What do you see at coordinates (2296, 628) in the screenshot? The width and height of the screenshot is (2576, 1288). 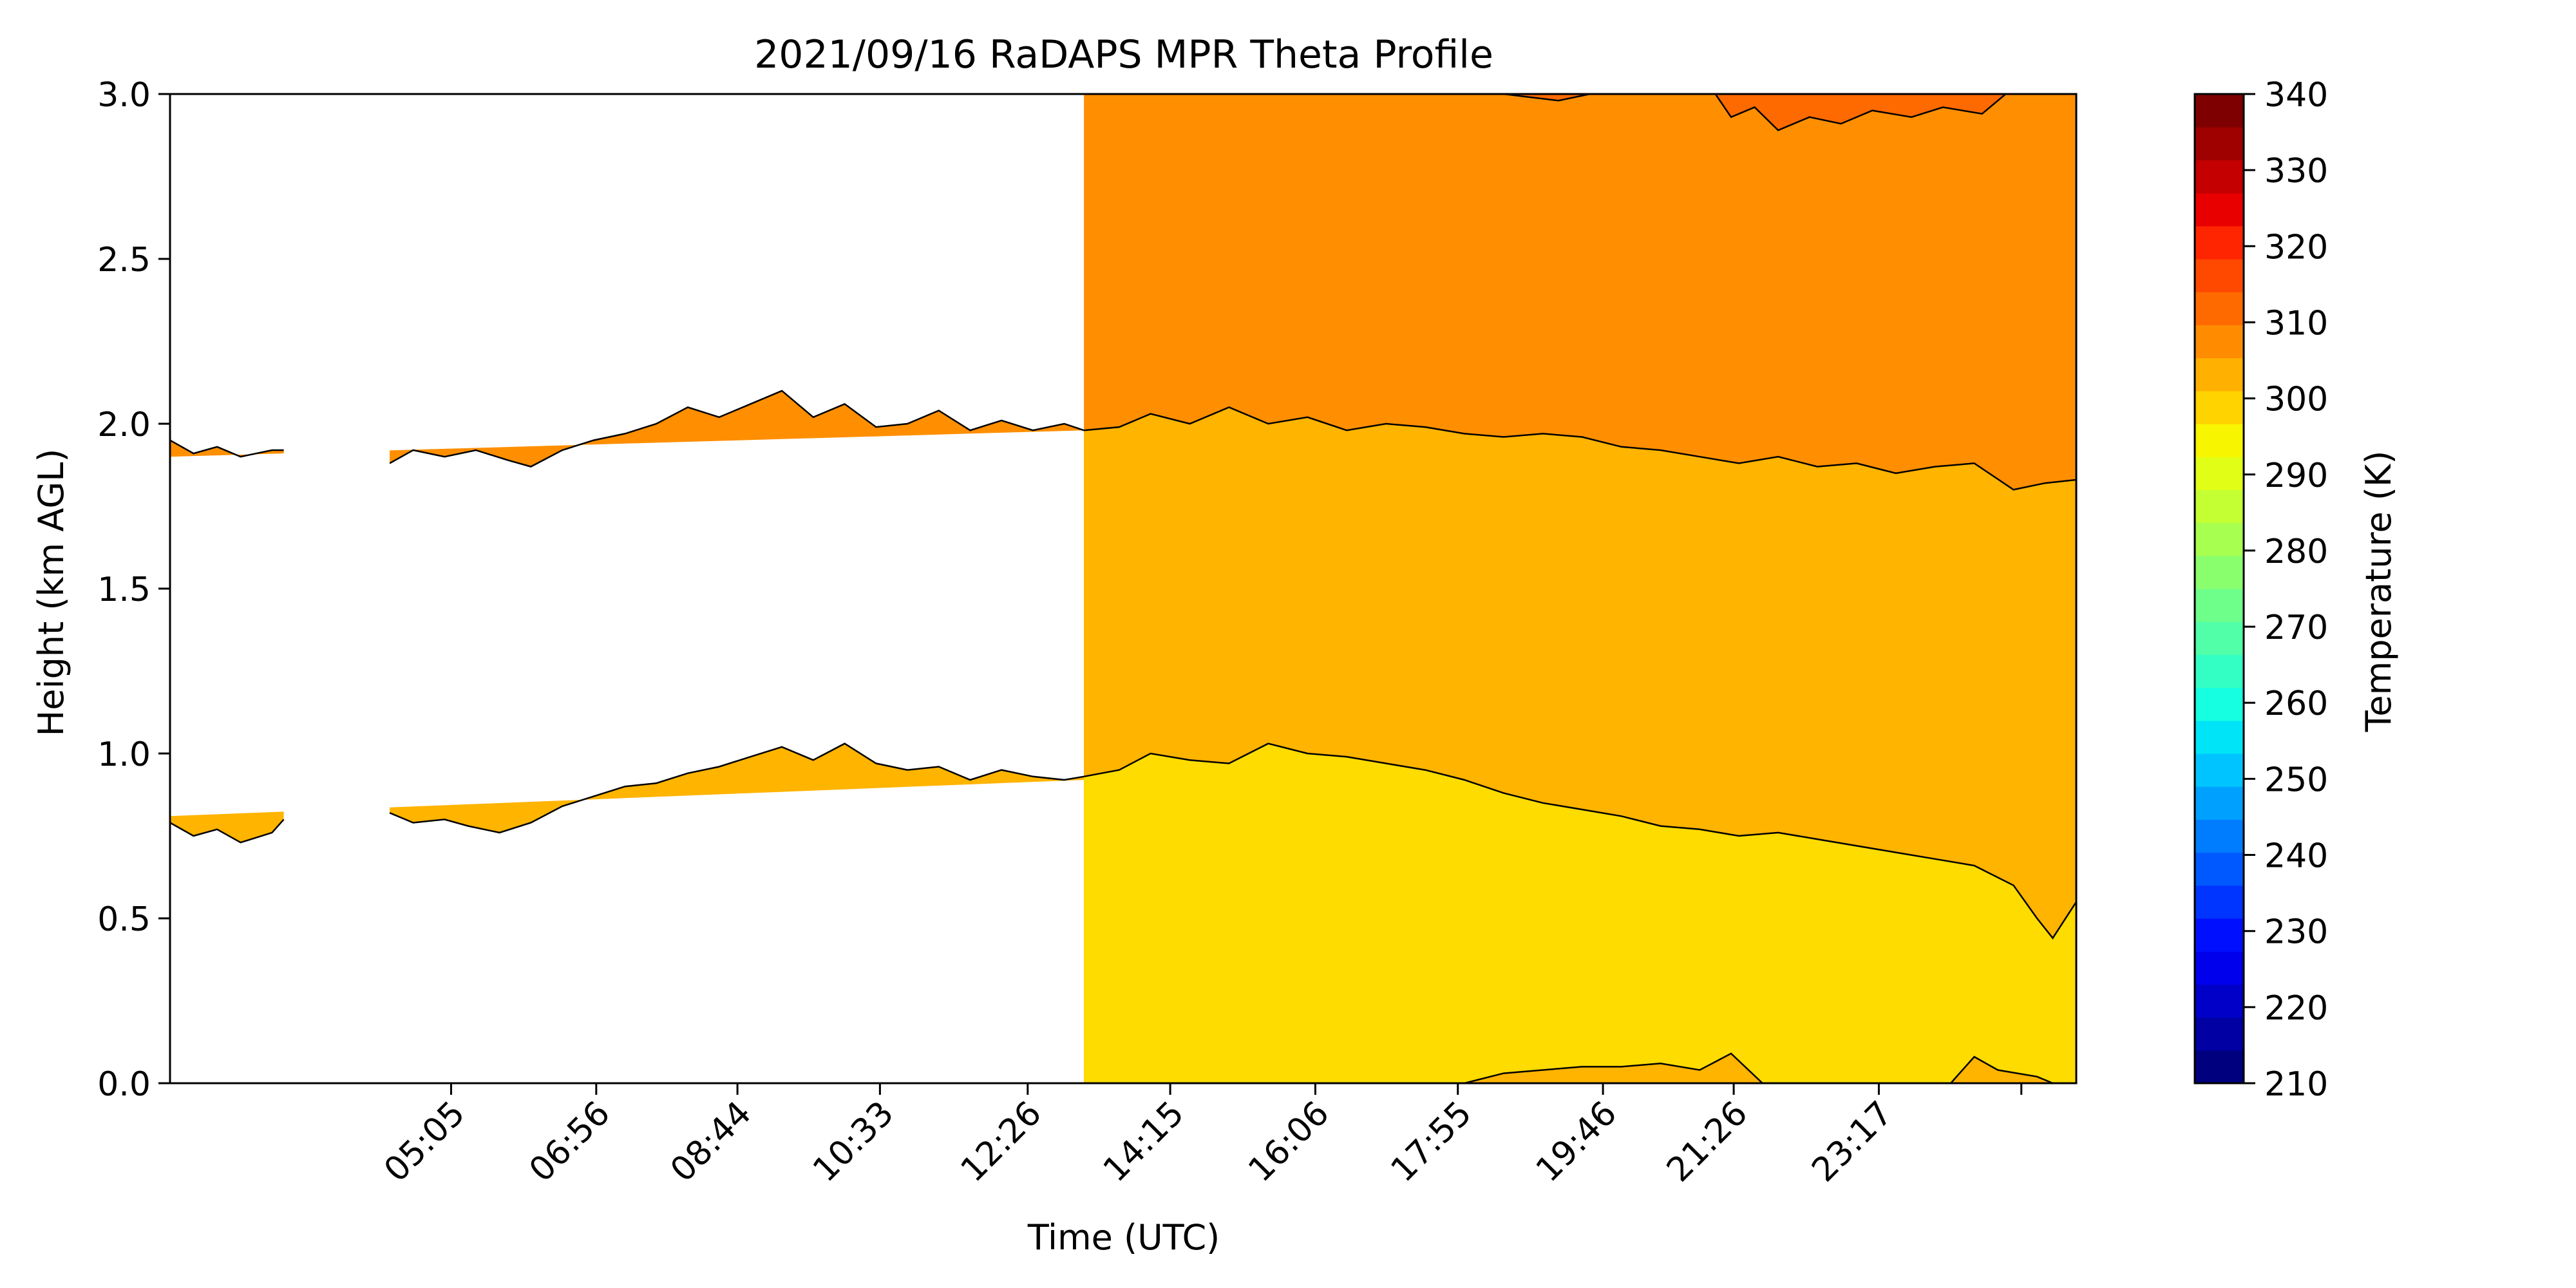 I see `colorbar-tick-label: 270` at bounding box center [2296, 628].